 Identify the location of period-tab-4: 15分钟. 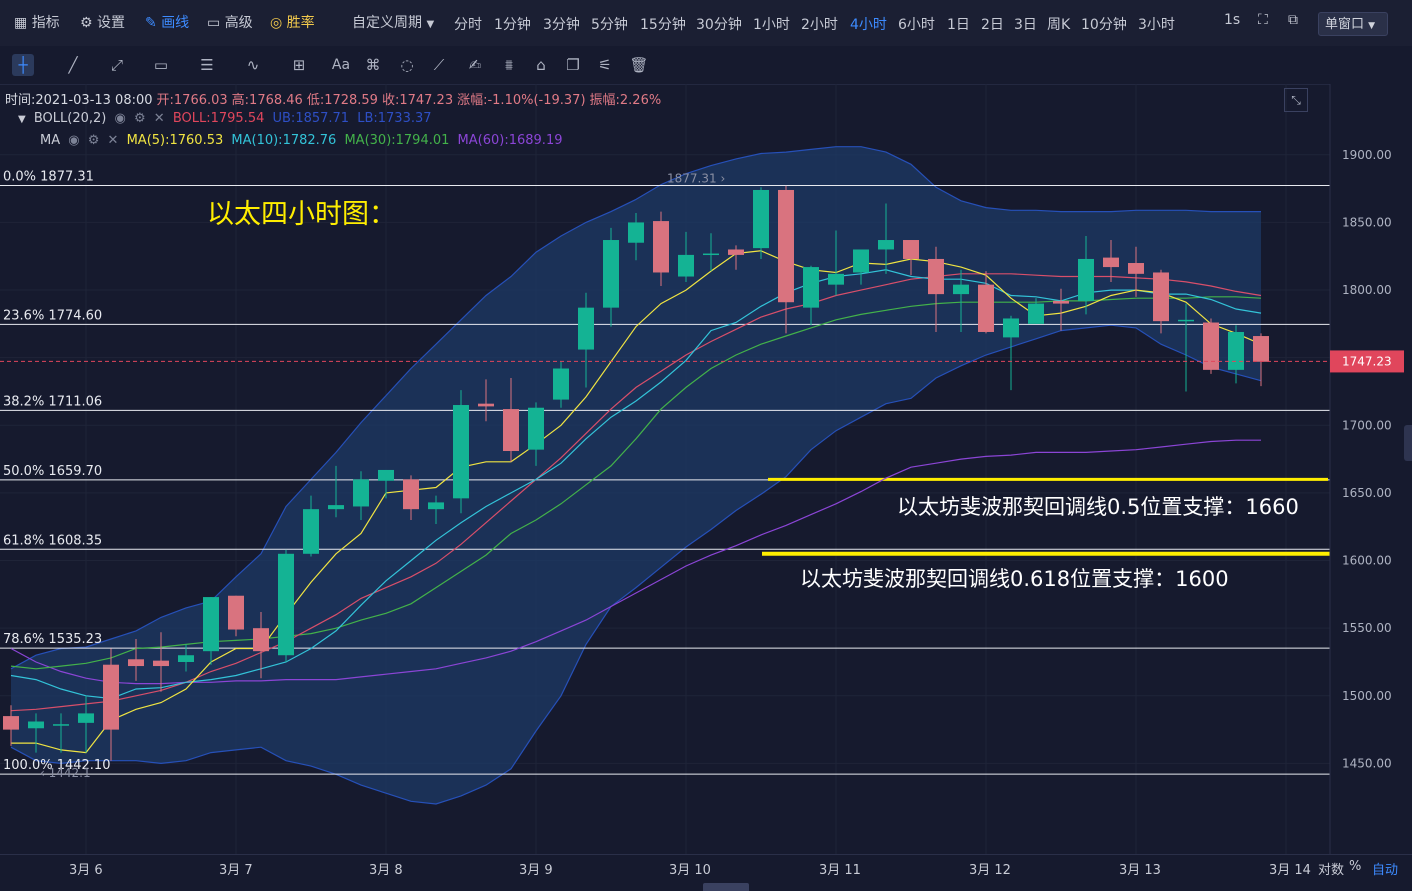
(663, 25).